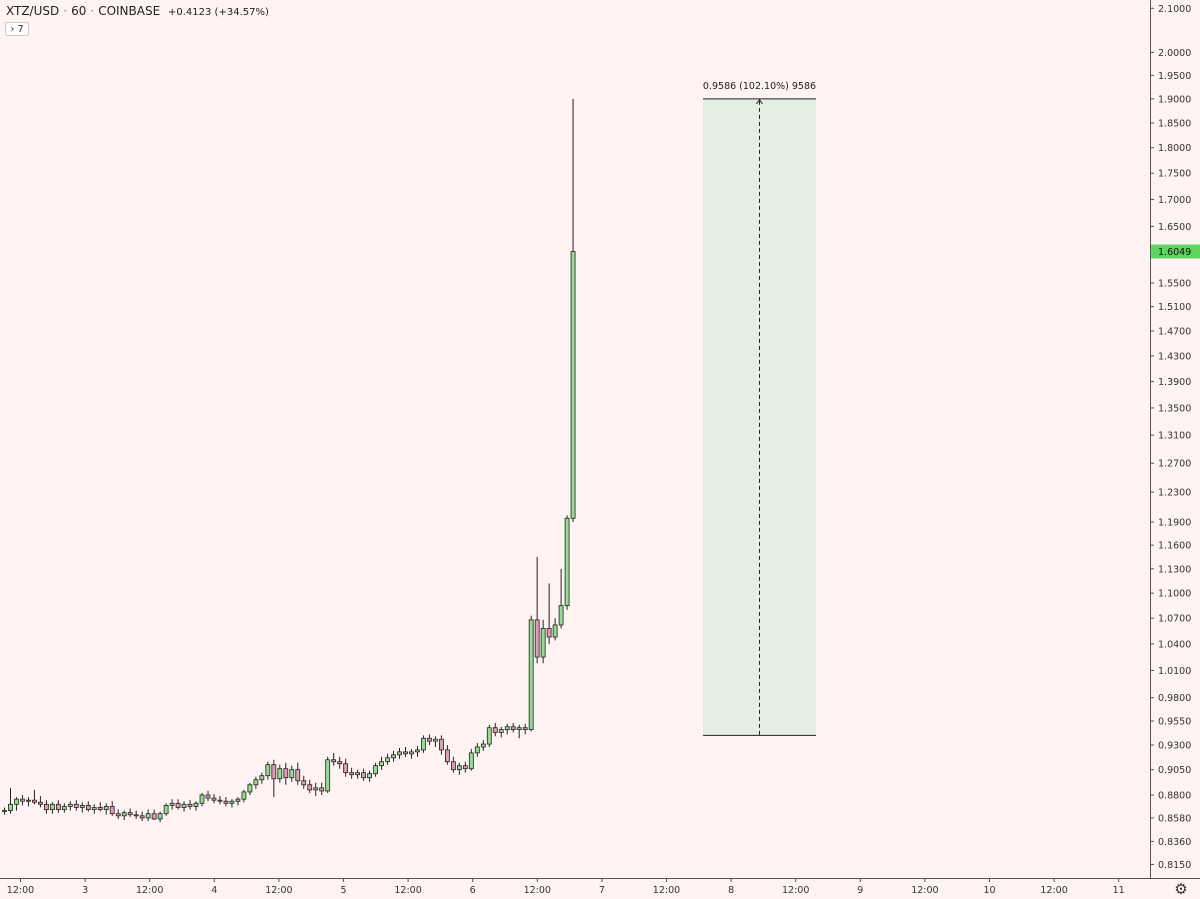 Image resolution: width=1200 pixels, height=899 pixels. I want to click on price-tick-label: 0.8580, so click(1174, 818).